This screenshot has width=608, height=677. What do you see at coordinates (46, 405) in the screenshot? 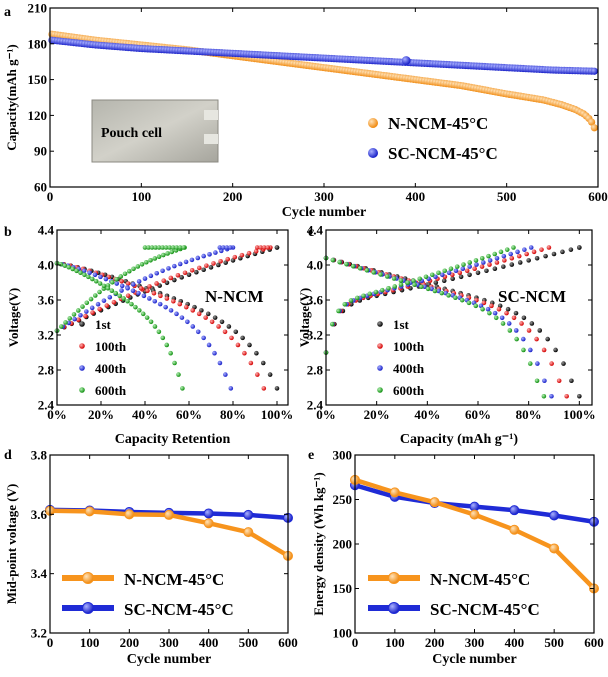
I see `y-tick-label: 2.4` at bounding box center [46, 405].